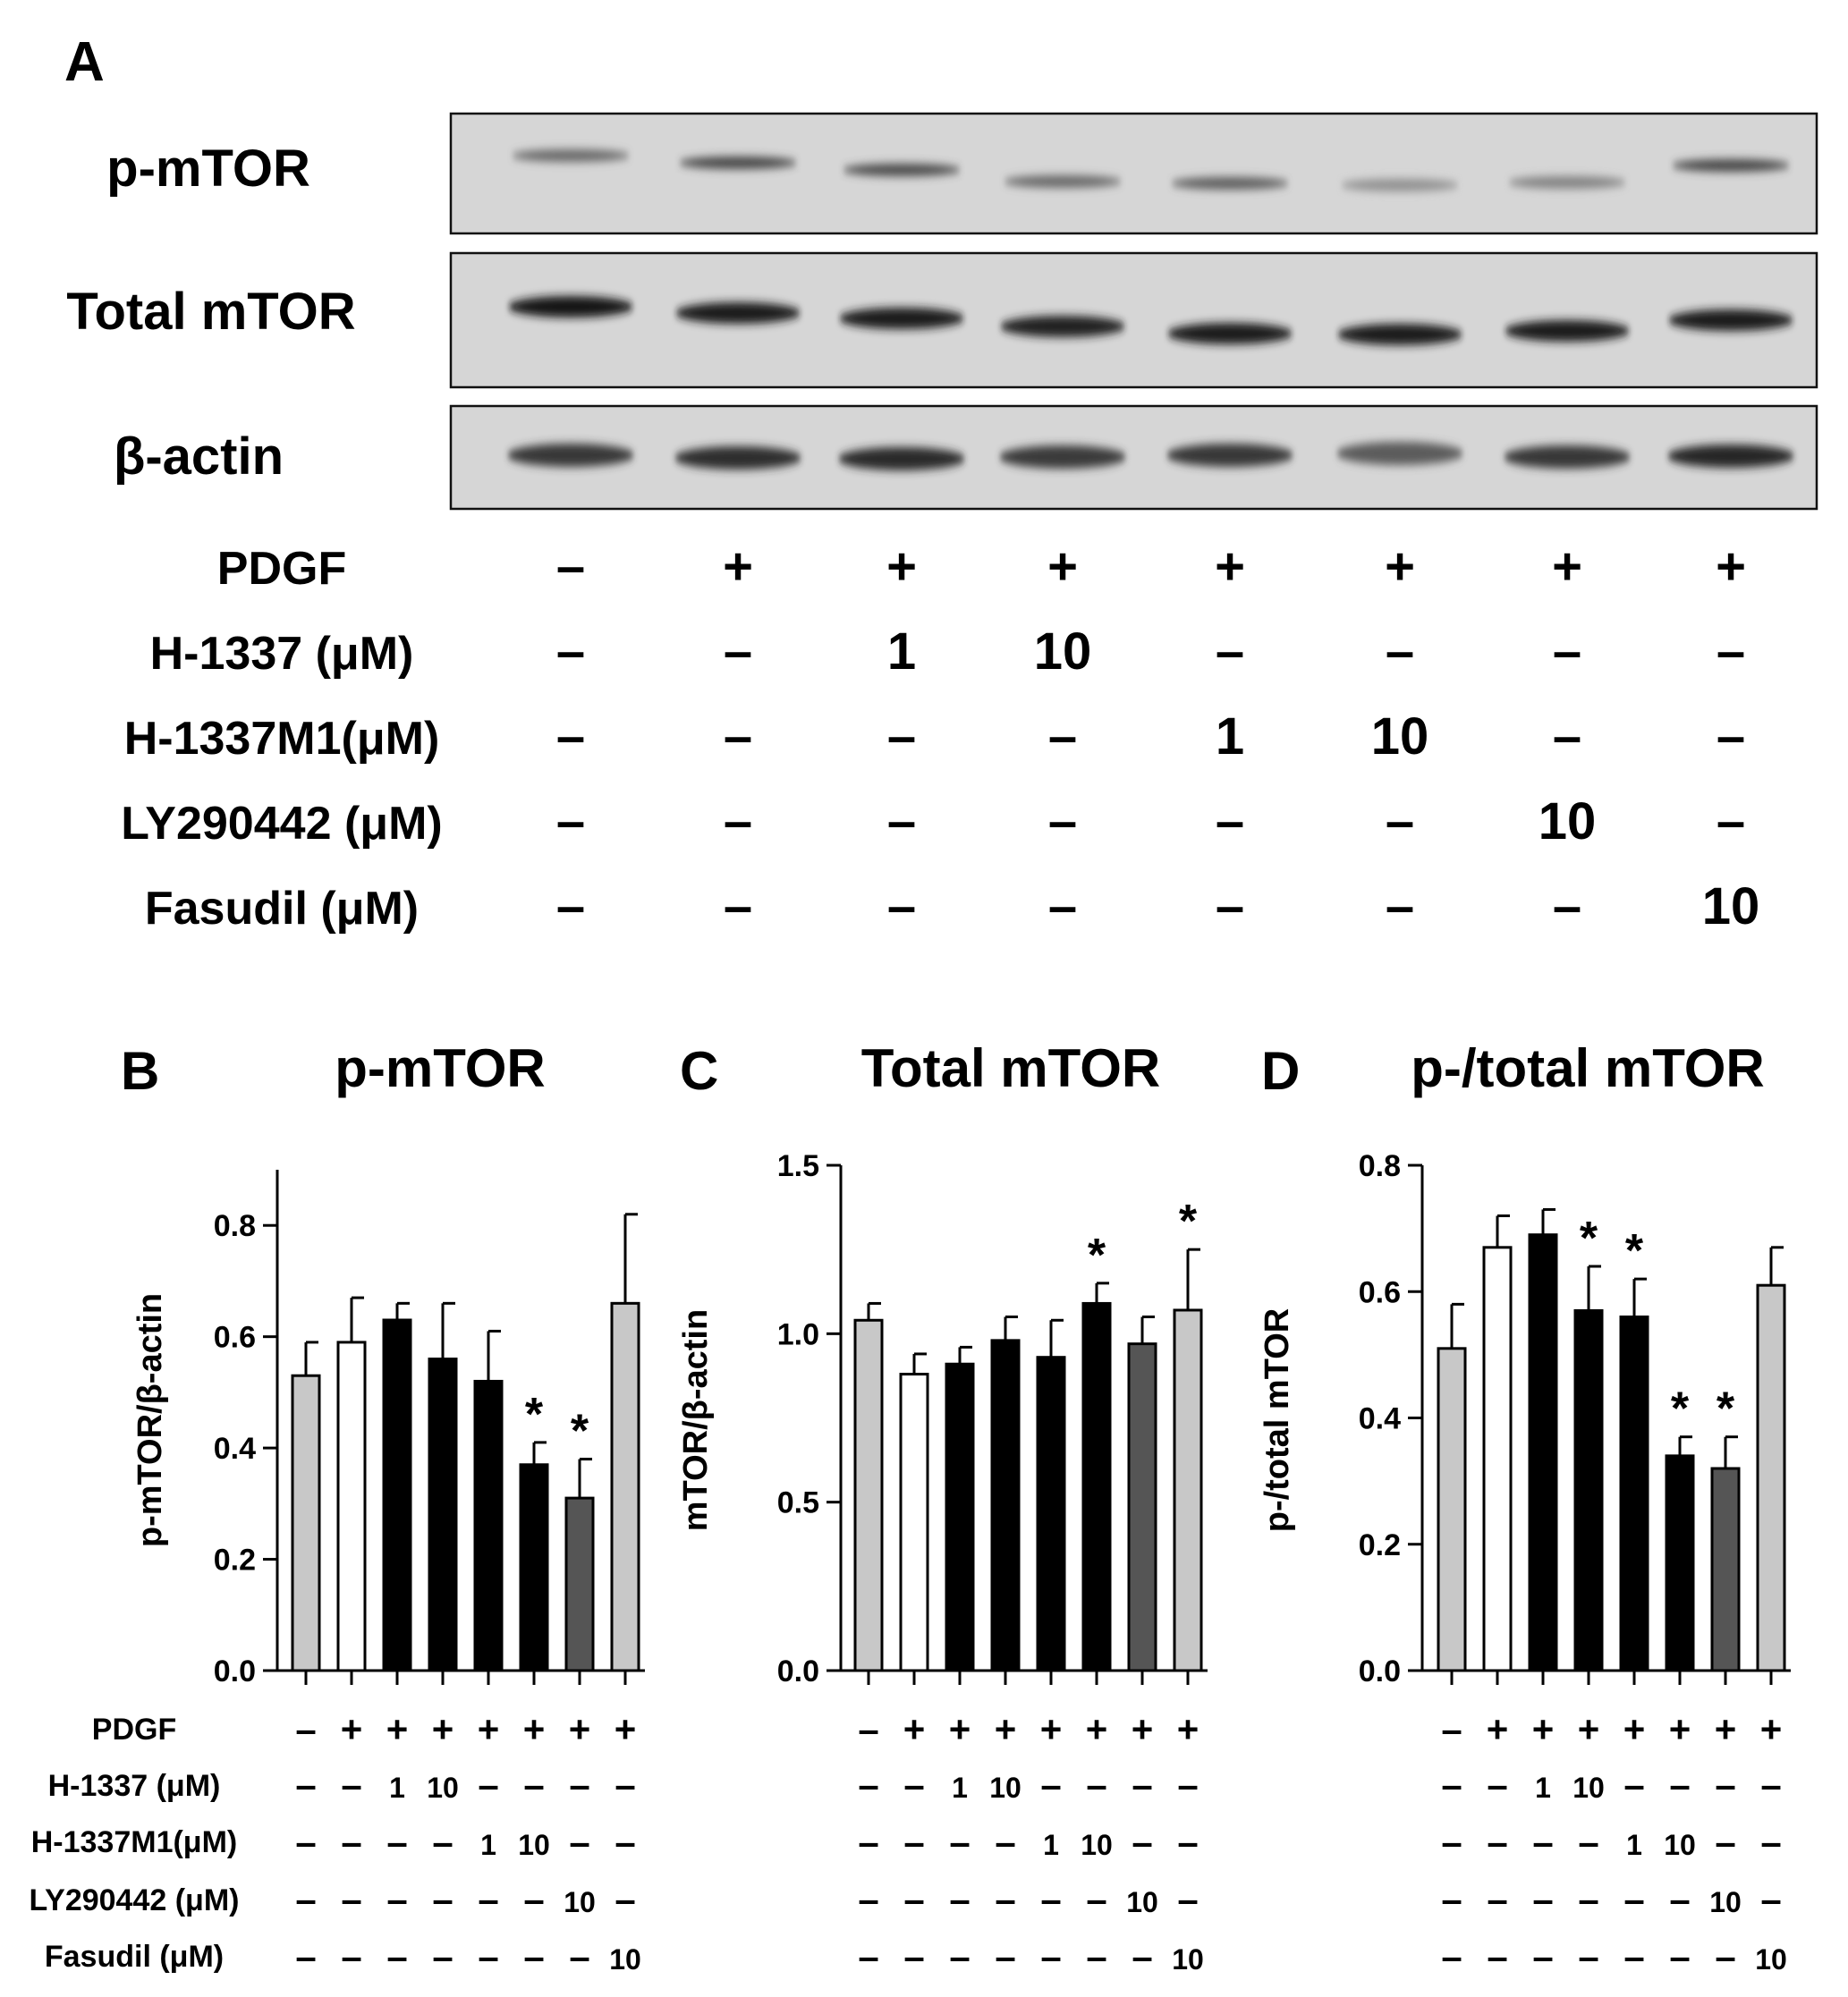 The width and height of the screenshot is (1848, 1997). Describe the element at coordinates (1050, 1899) in the screenshot. I see `total-mtor-condition-ly290442-m-5: –` at that location.